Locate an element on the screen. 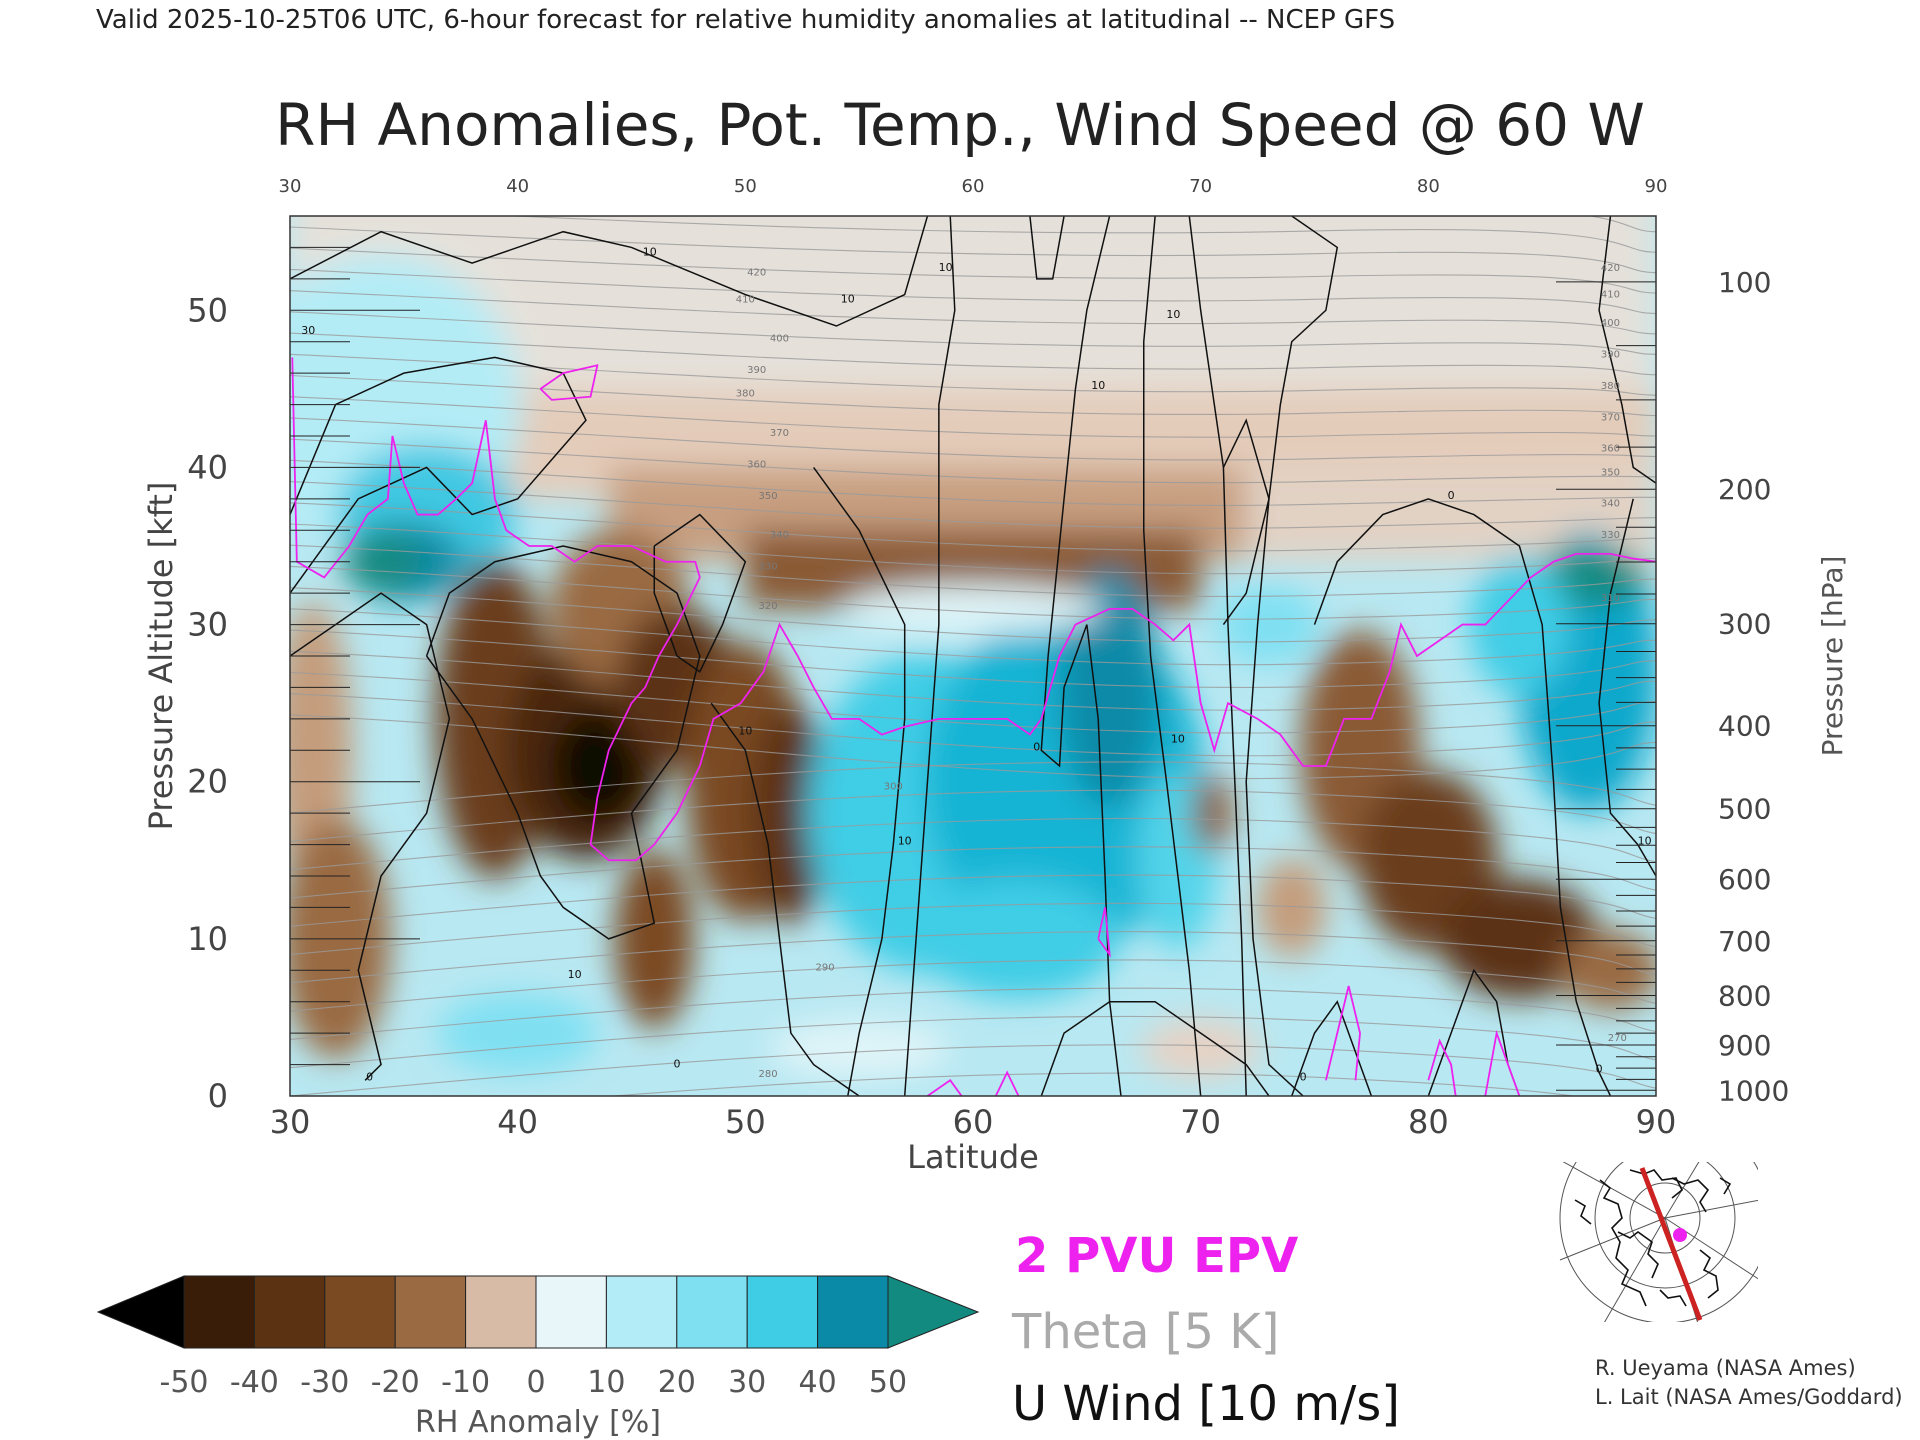 This screenshot has width=1920, height=1440. theta-label: 360 is located at coordinates (1610, 449).